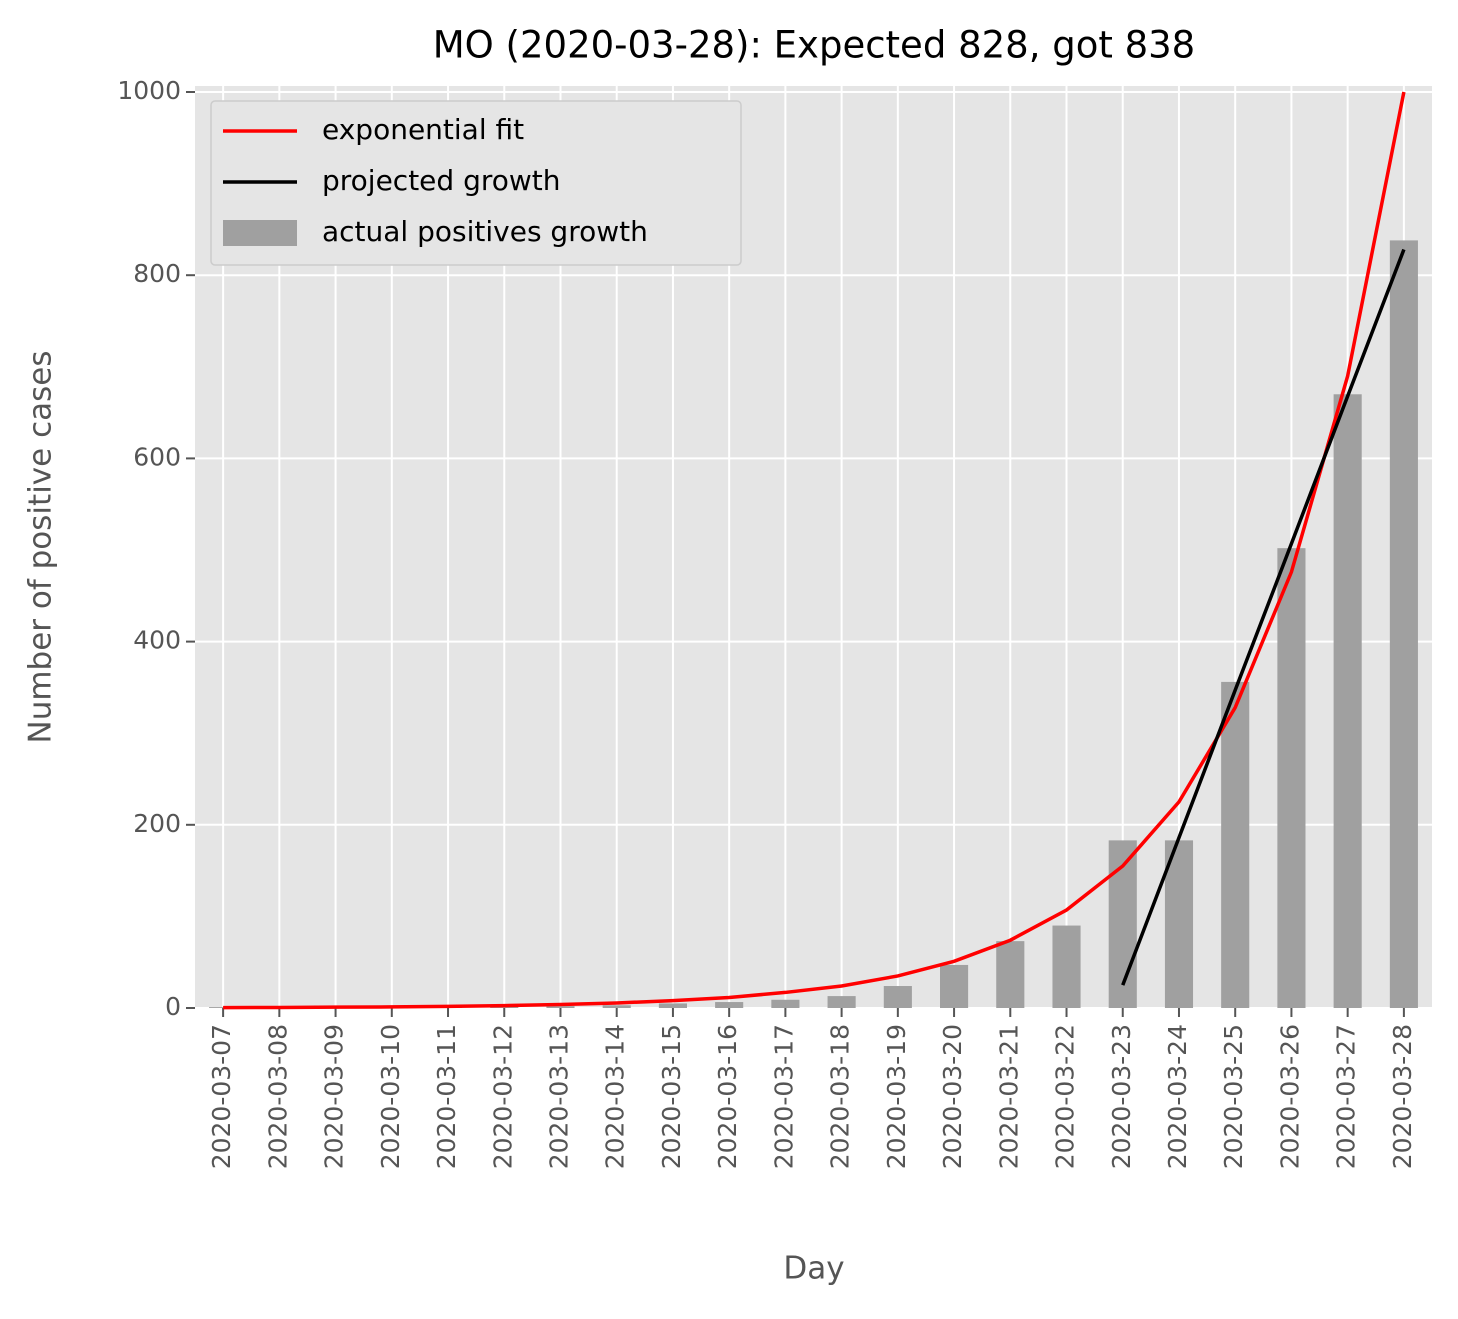 The image size is (1458, 1319). I want to click on y-tick-label: 200, so click(157, 823).